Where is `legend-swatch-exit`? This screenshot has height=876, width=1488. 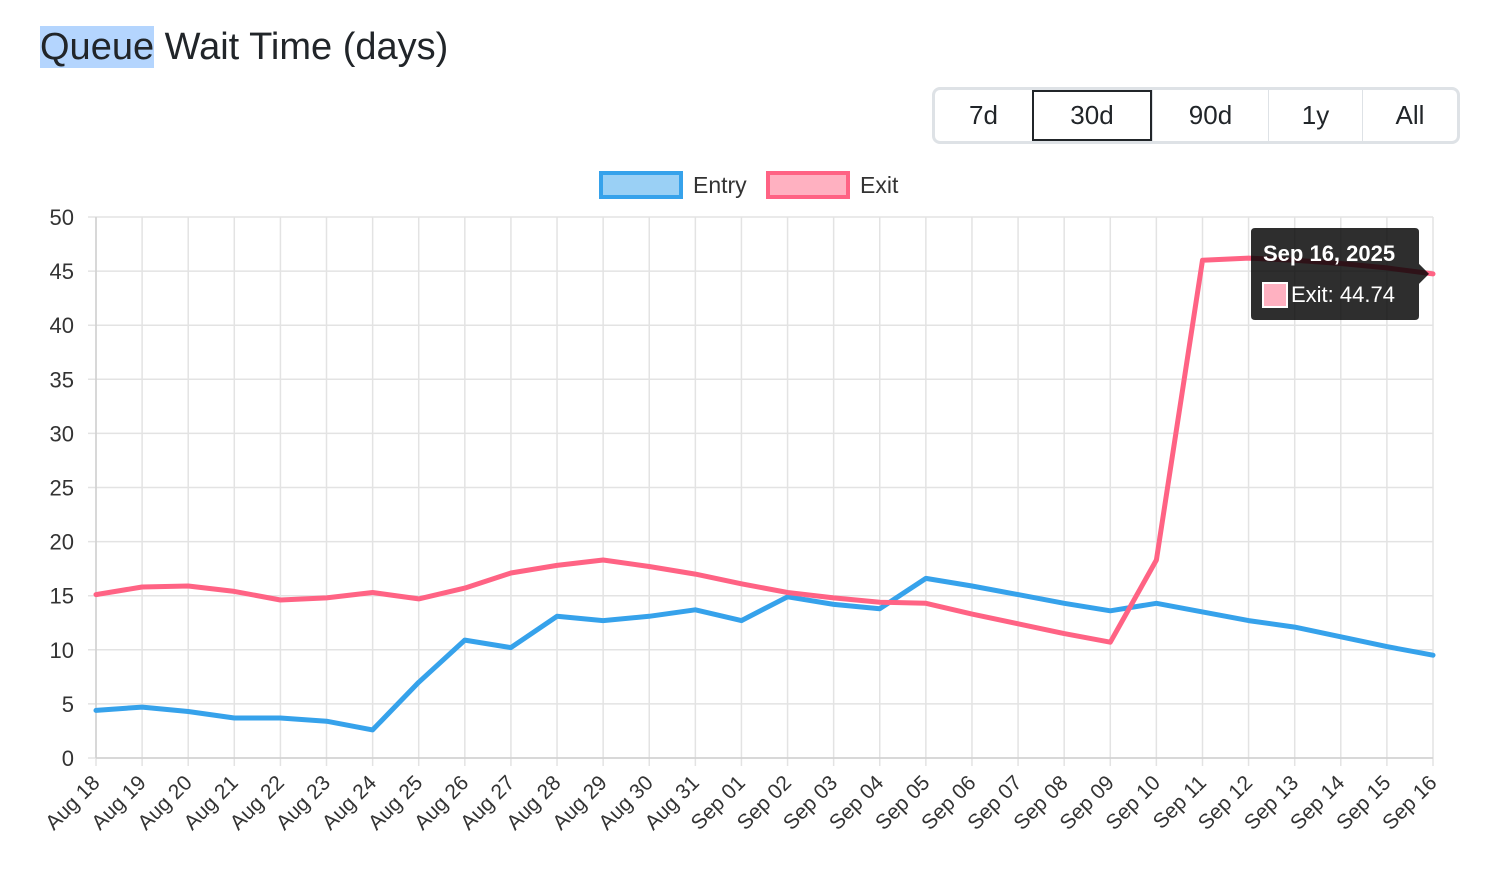
legend-swatch-exit is located at coordinates (808, 185).